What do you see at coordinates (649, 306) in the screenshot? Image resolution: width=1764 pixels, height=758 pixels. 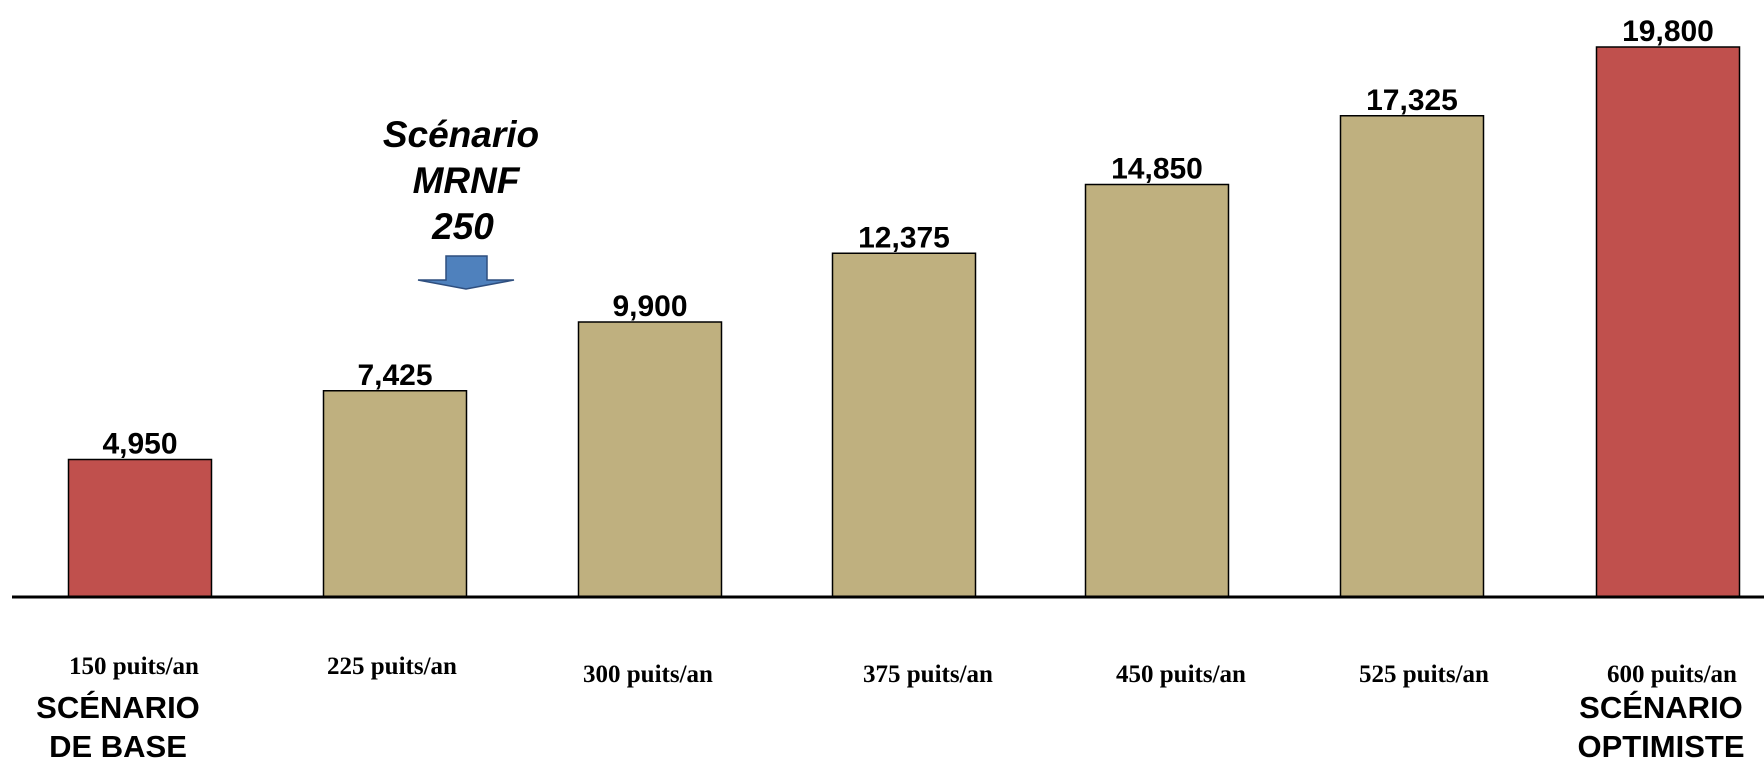 I see `value-label-3: 9,900` at bounding box center [649, 306].